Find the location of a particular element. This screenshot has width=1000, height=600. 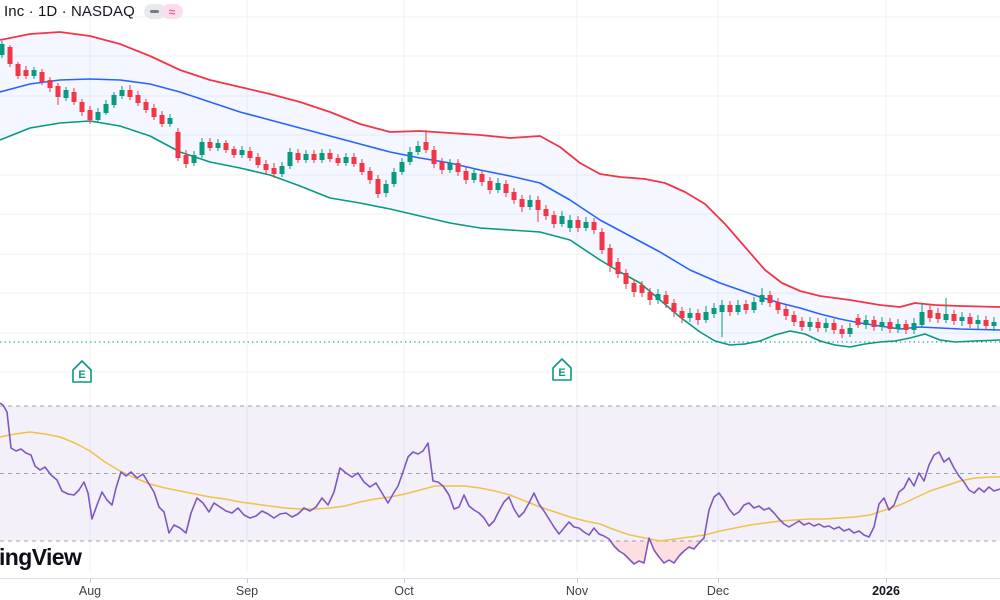

time-axis-label: Sep is located at coordinates (247, 591).